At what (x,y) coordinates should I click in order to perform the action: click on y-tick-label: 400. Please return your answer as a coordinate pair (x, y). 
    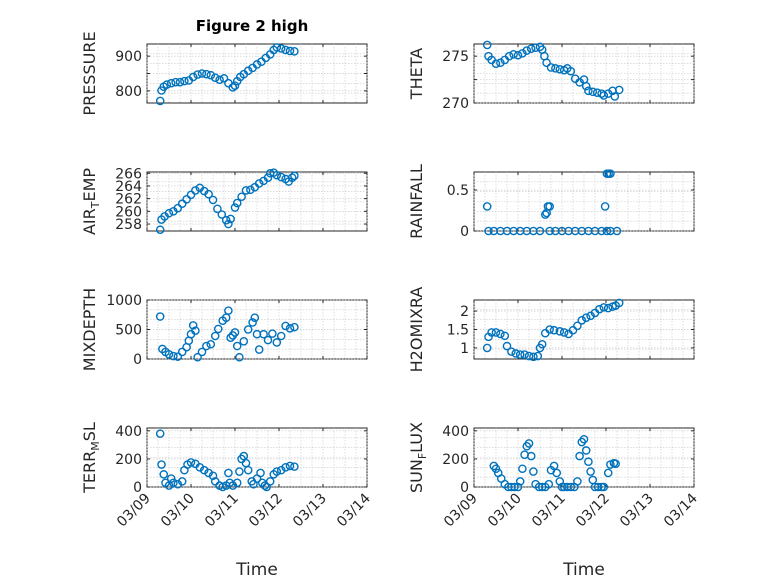
    Looking at the image, I should click on (128, 432).